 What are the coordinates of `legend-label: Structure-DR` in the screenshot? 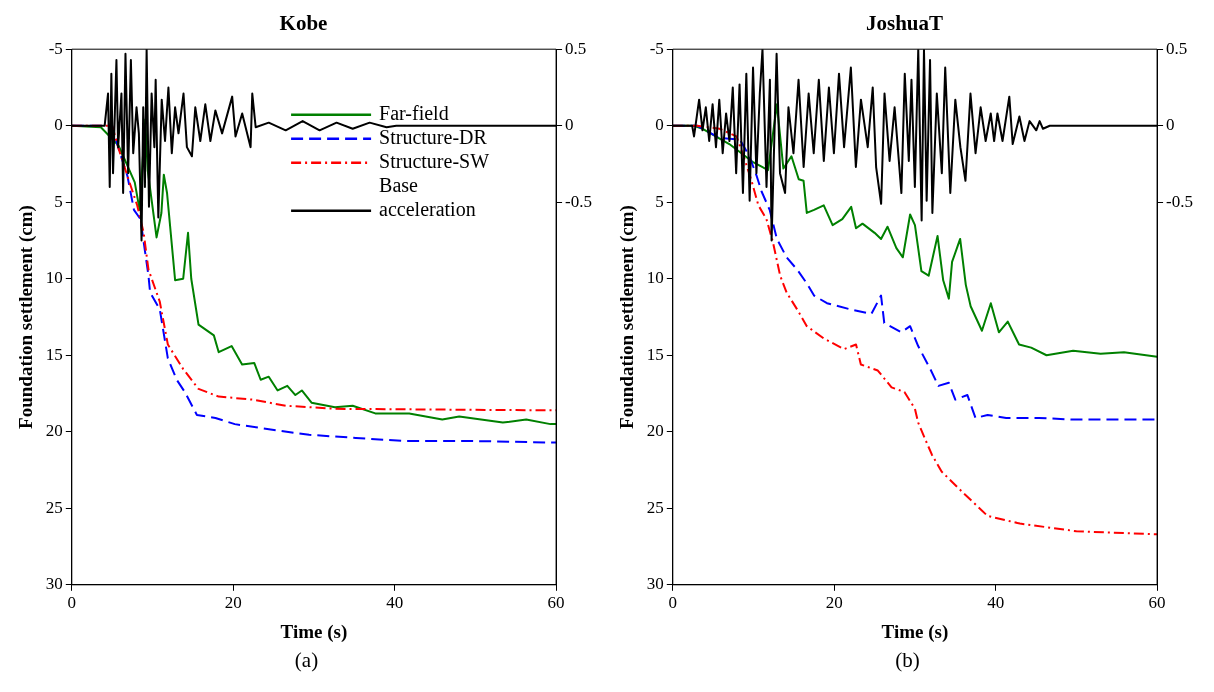 It's located at (433, 137).